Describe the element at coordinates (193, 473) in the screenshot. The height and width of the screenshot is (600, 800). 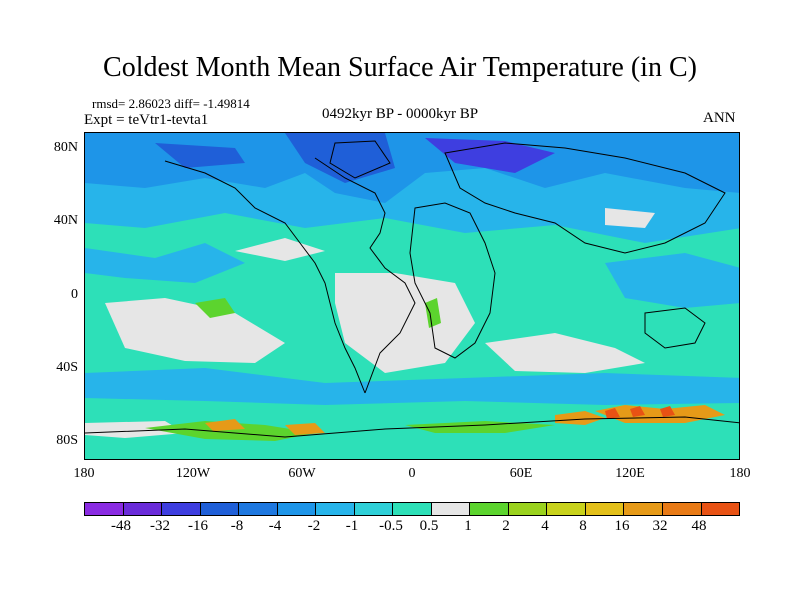
I see `lon-label-120w: 120W` at that location.